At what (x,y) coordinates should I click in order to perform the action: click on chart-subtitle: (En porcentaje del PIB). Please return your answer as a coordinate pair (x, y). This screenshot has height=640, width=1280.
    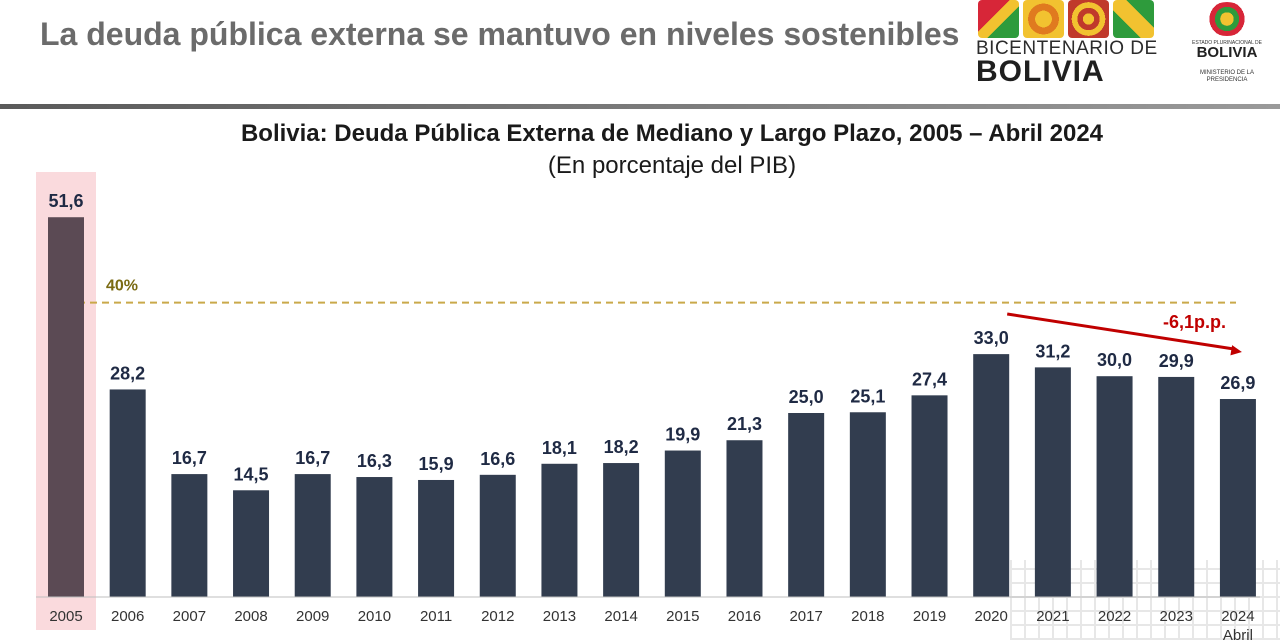
    Looking at the image, I should click on (672, 165).